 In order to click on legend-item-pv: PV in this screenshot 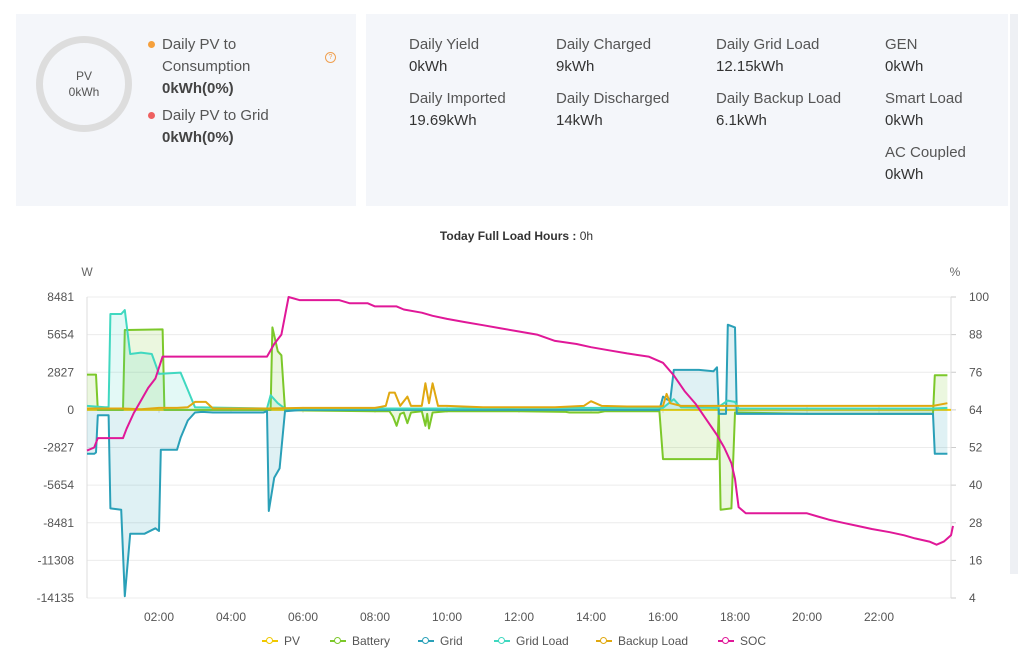, I will do `click(281, 641)`.